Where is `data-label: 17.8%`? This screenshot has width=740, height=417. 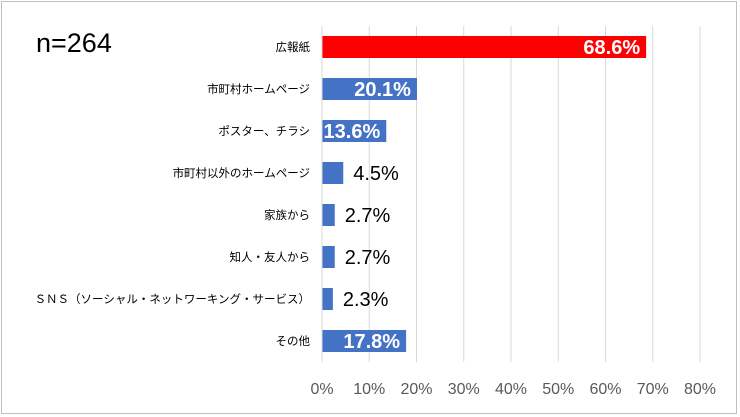
data-label: 17.8% is located at coordinates (371, 342).